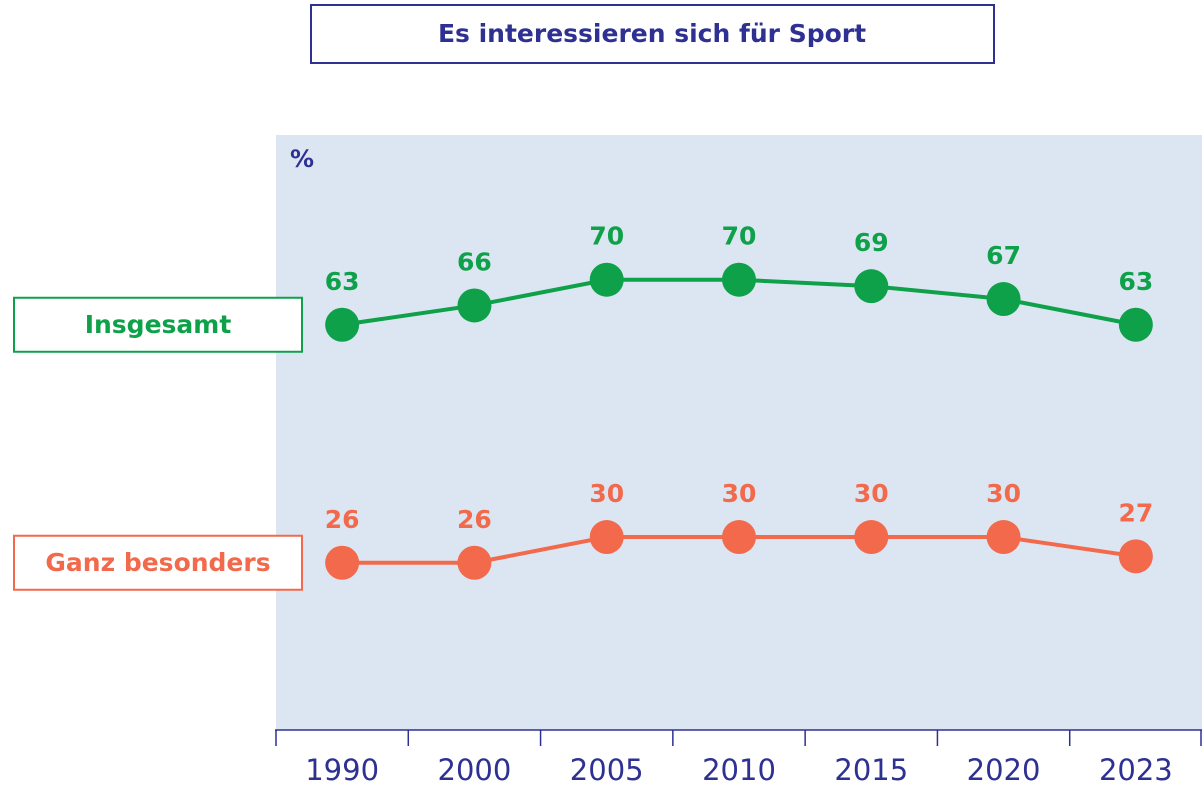 The height and width of the screenshot is (794, 1202). What do you see at coordinates (1135, 512) in the screenshot?
I see `data-label: 27` at bounding box center [1135, 512].